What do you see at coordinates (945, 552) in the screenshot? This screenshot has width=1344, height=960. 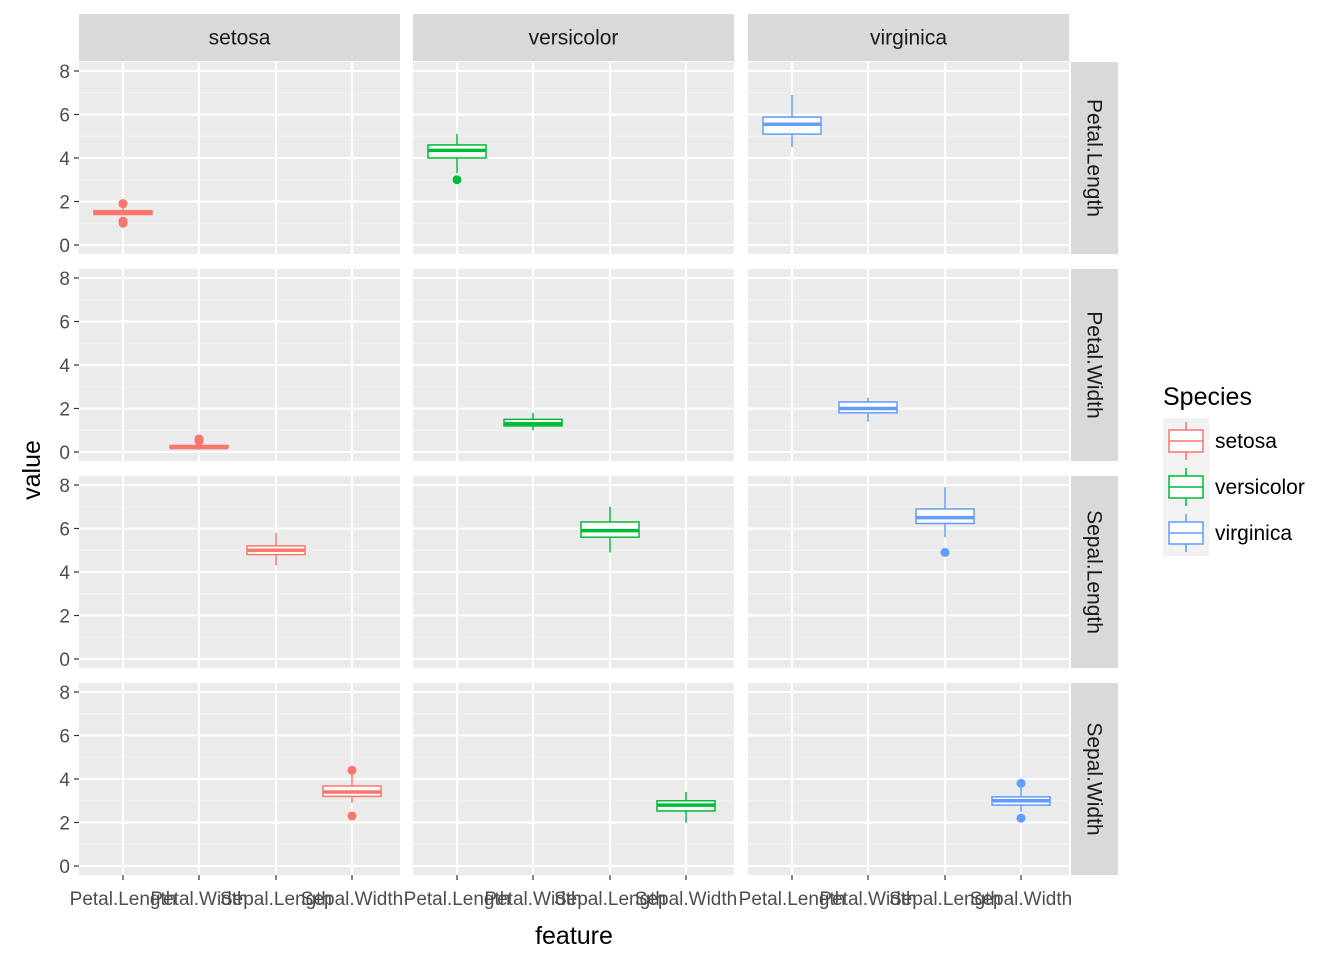 I see `box-virginica-Sepal.Length-outlier` at bounding box center [945, 552].